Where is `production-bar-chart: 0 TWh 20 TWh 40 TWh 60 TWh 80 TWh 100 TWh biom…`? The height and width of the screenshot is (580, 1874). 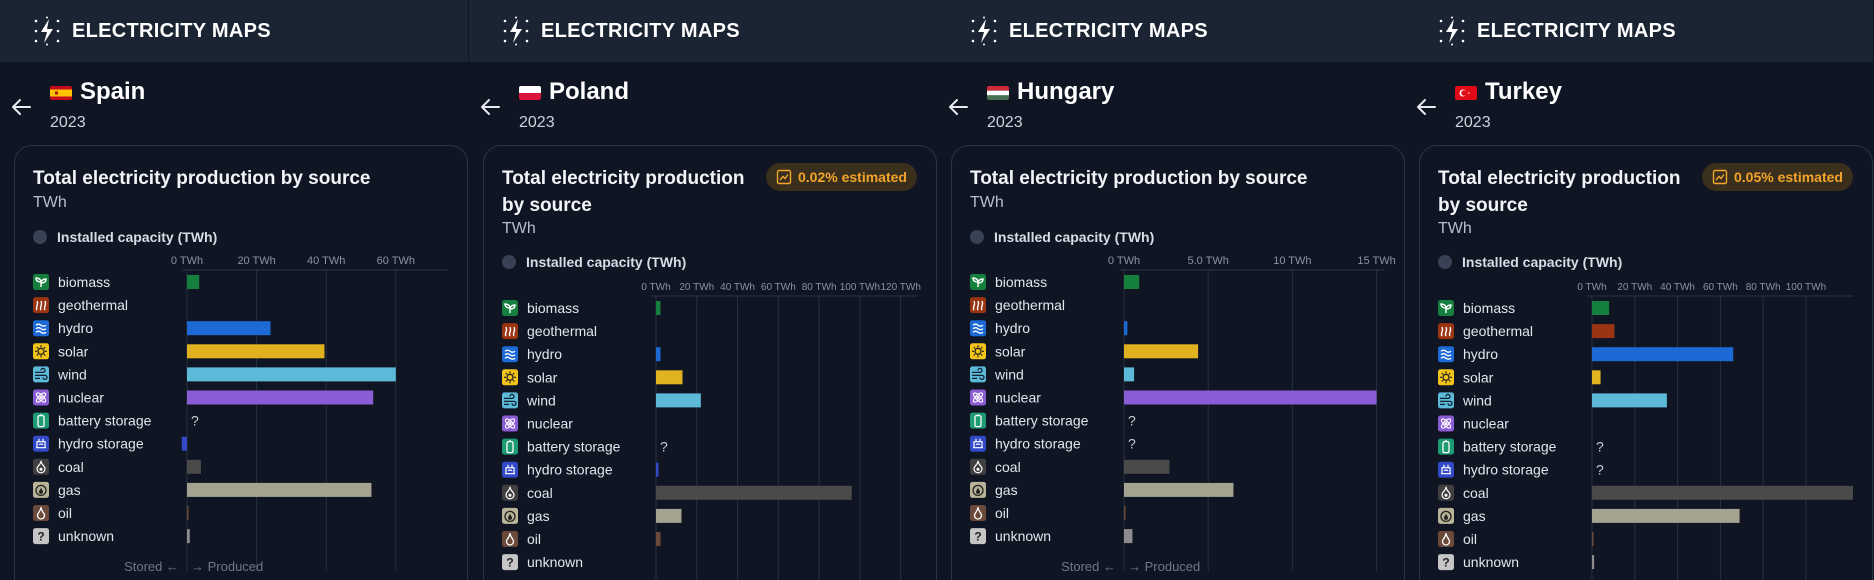
production-bar-chart: 0 TWh 20 TWh 40 TWh 60 TWh 80 TWh 100 TWh biom… is located at coordinates (1645, 431).